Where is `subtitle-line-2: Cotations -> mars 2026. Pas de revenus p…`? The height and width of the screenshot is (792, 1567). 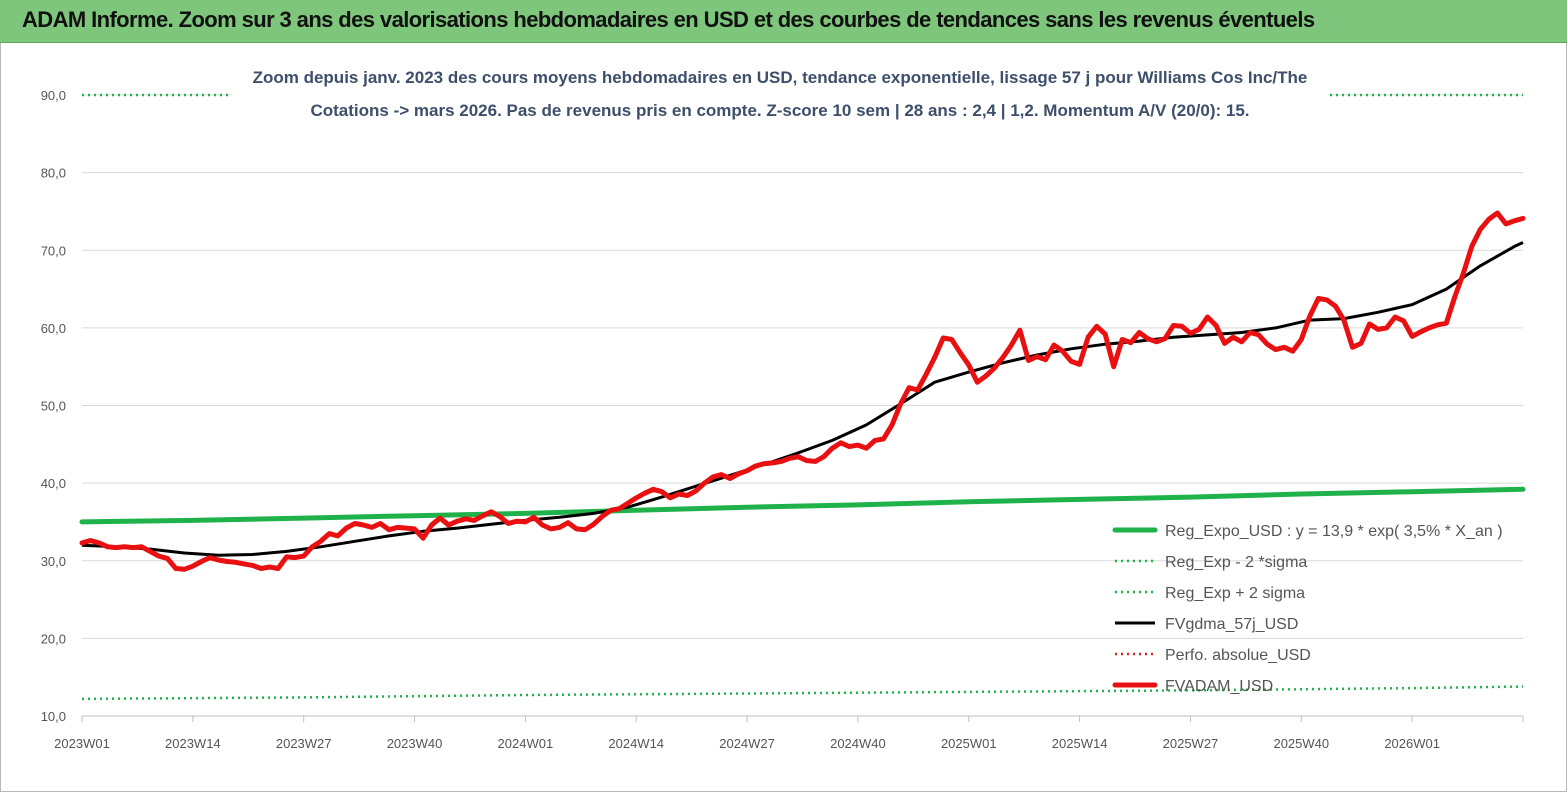
subtitle-line-2: Cotations -> mars 2026. Pas de revenus p… is located at coordinates (779, 110).